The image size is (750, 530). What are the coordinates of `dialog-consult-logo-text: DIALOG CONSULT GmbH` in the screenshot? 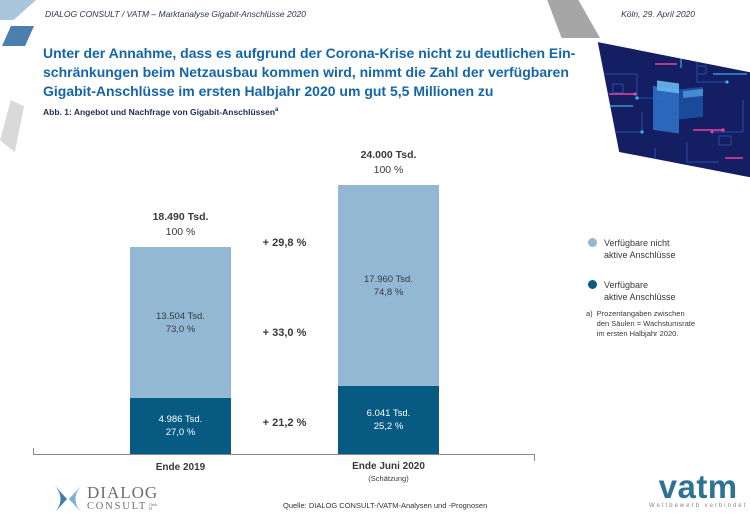 It's located at (123, 497).